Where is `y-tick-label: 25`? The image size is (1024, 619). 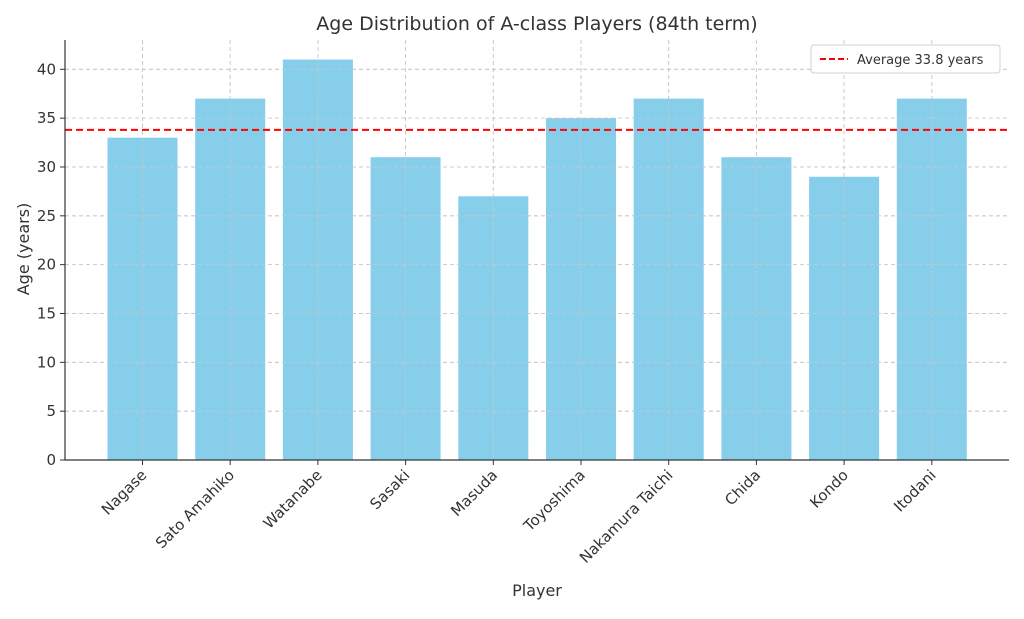
y-tick-label: 25 is located at coordinates (46, 216).